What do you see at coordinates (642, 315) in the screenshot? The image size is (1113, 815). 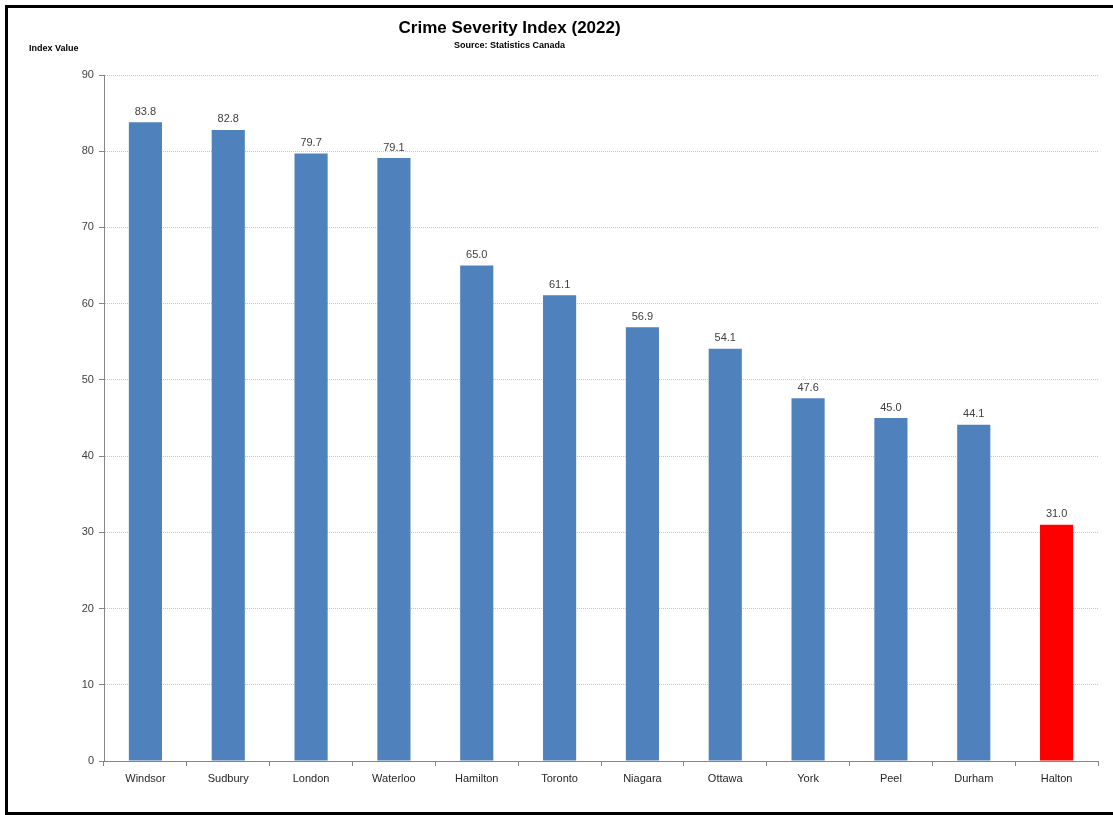 I see `data-label: 56.9` at bounding box center [642, 315].